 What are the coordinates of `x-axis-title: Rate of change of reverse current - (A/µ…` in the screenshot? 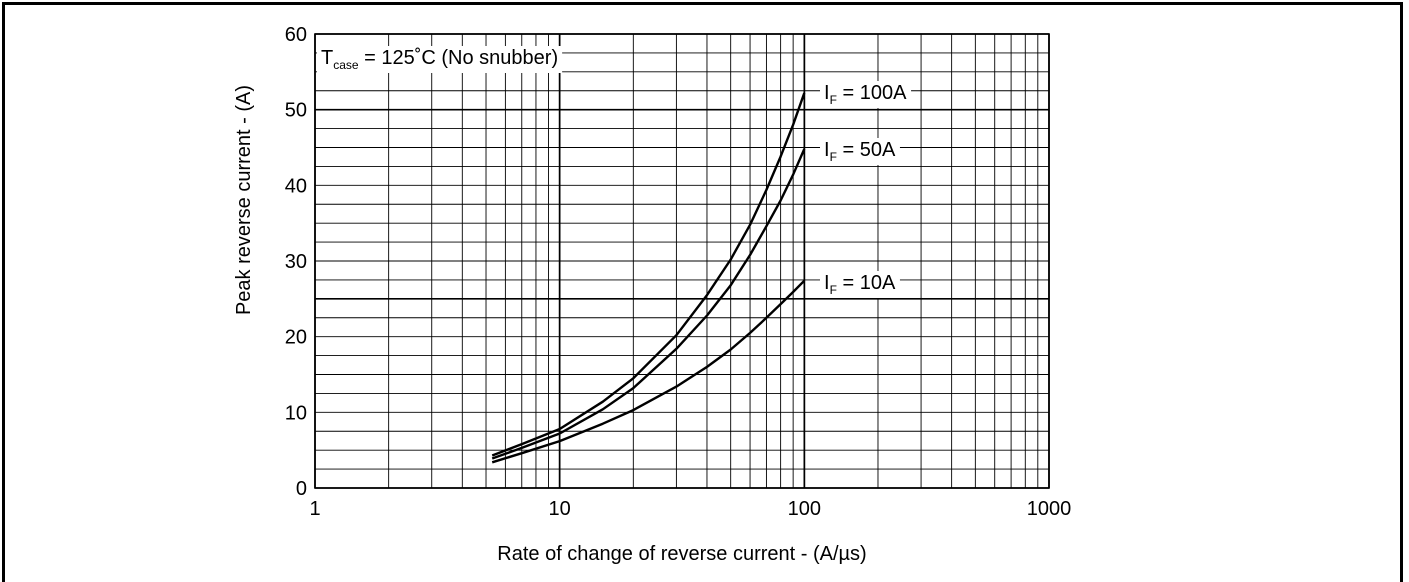 It's located at (681, 554).